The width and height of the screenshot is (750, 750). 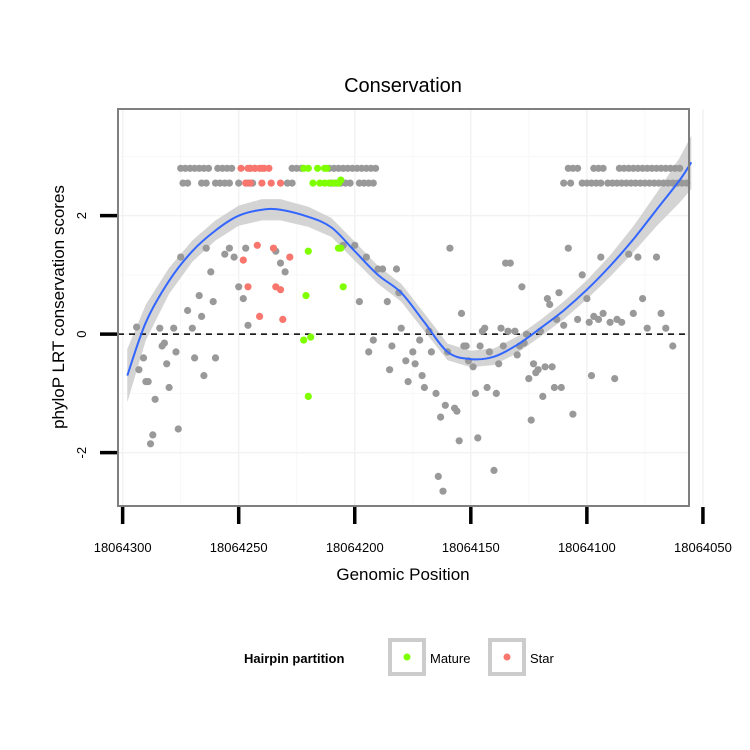 I want to click on y-axis: -2 0 2, so click(x=95, y=335).